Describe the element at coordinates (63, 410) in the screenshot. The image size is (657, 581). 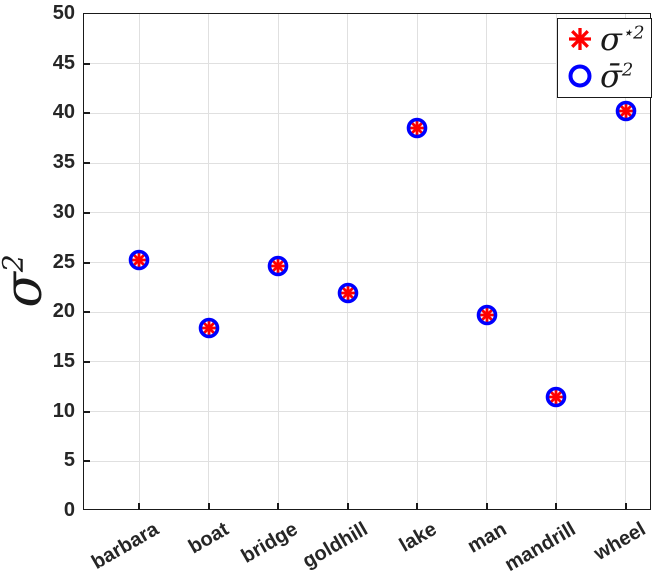
I see `y-tick-label-10: 10` at that location.